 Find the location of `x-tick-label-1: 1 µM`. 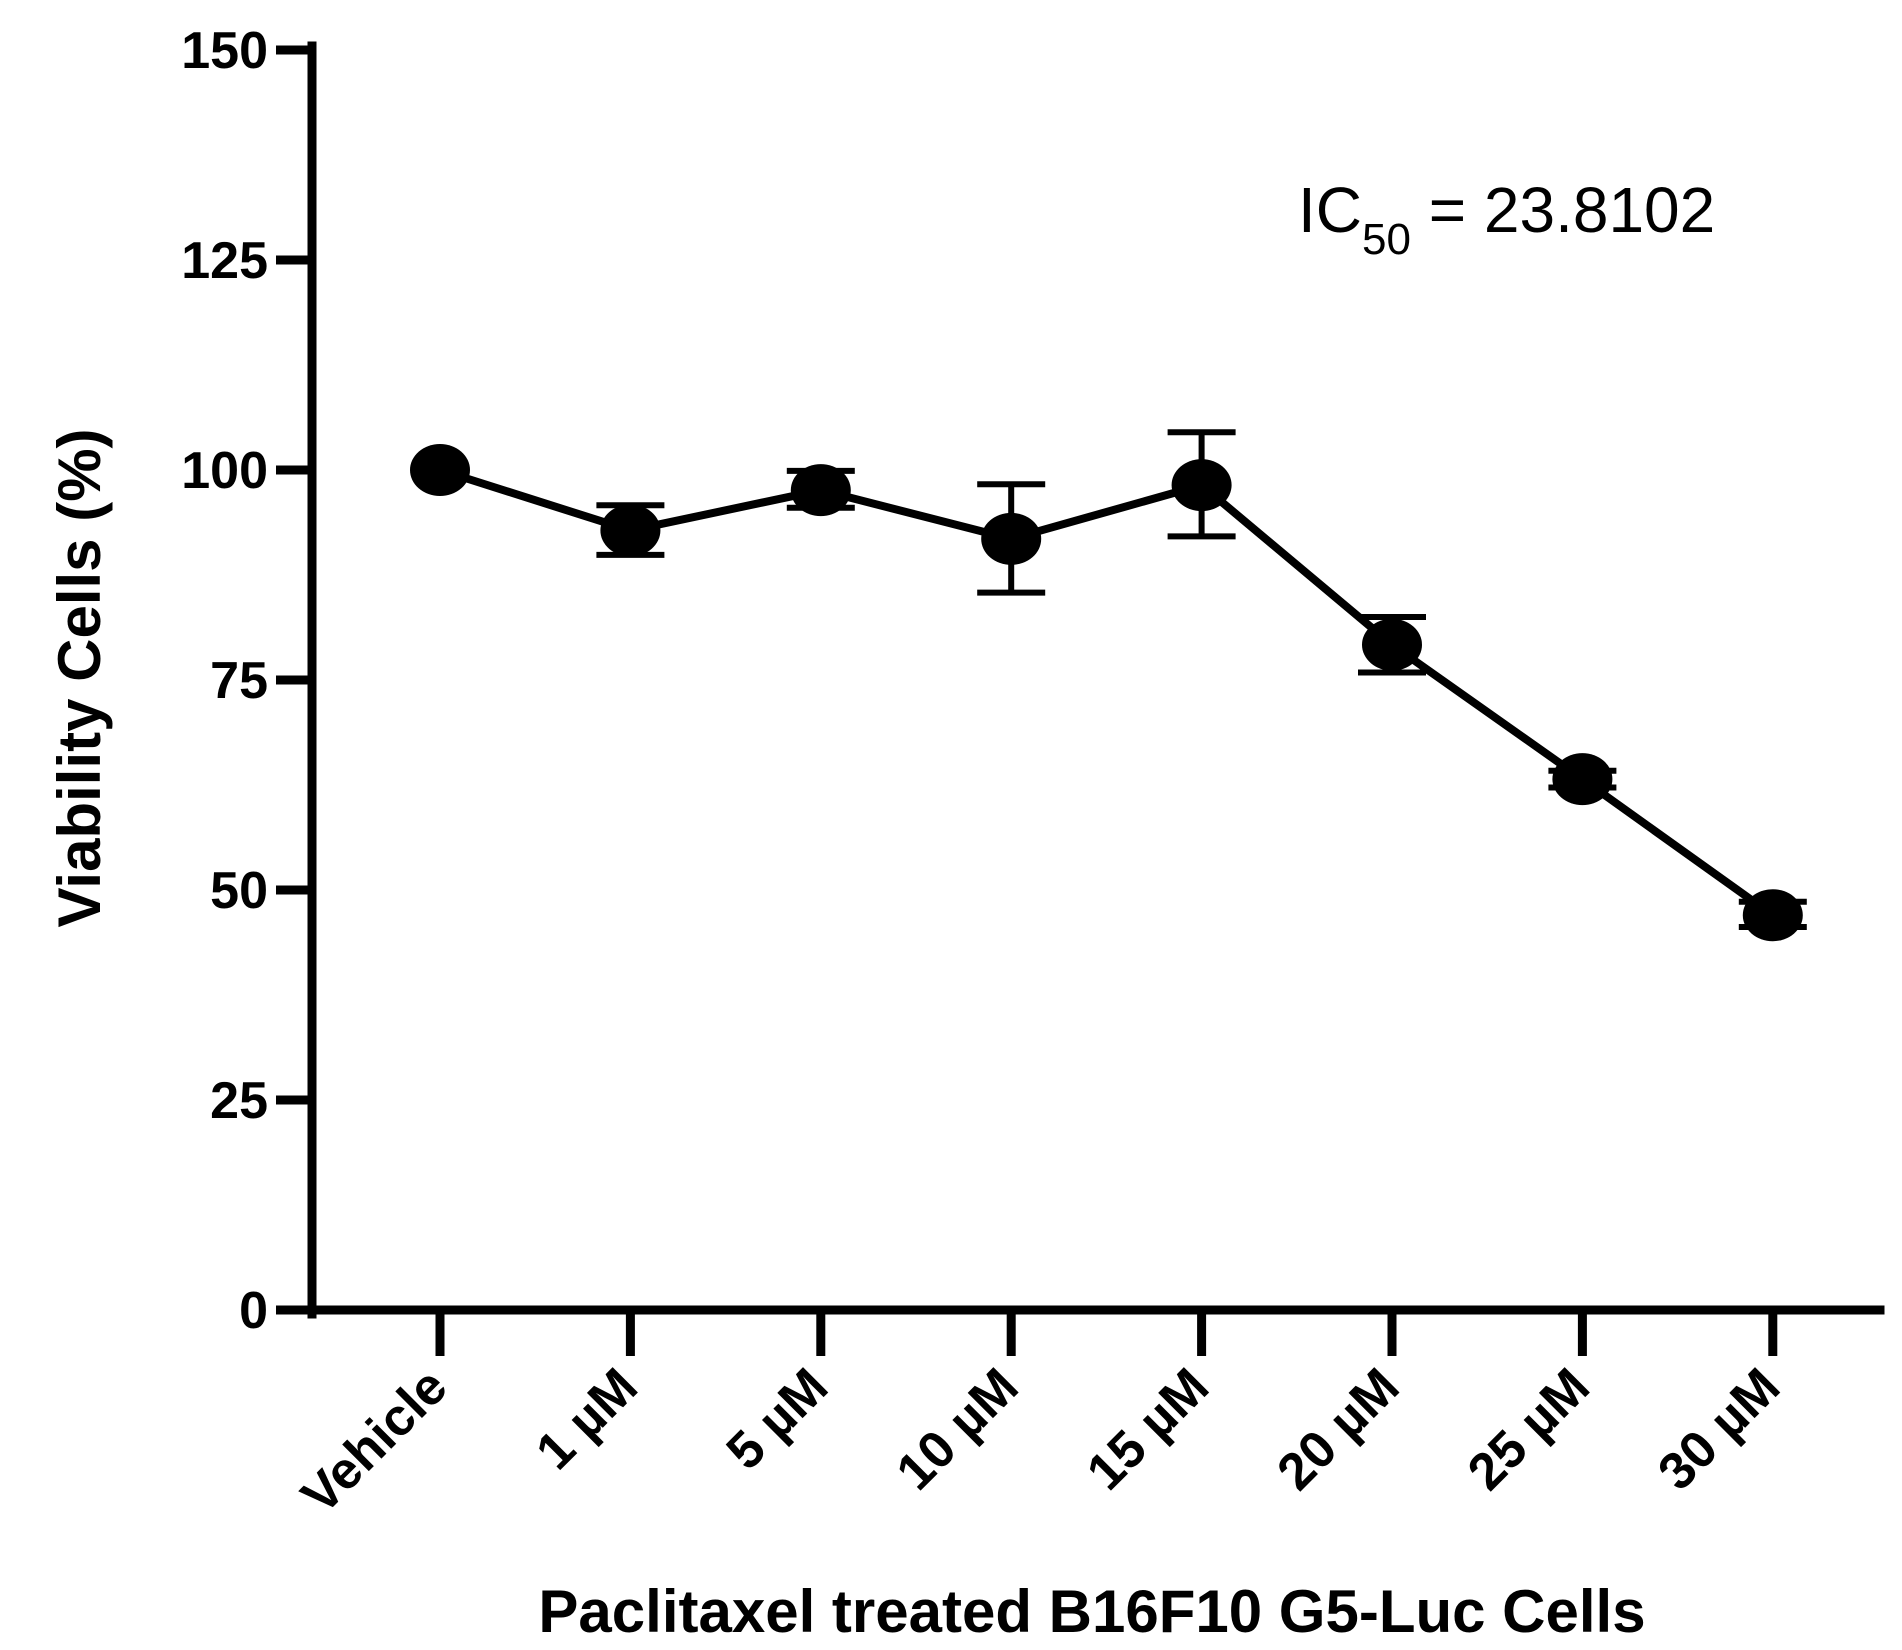

x-tick-label-1: 1 µM is located at coordinates (587, 1419).